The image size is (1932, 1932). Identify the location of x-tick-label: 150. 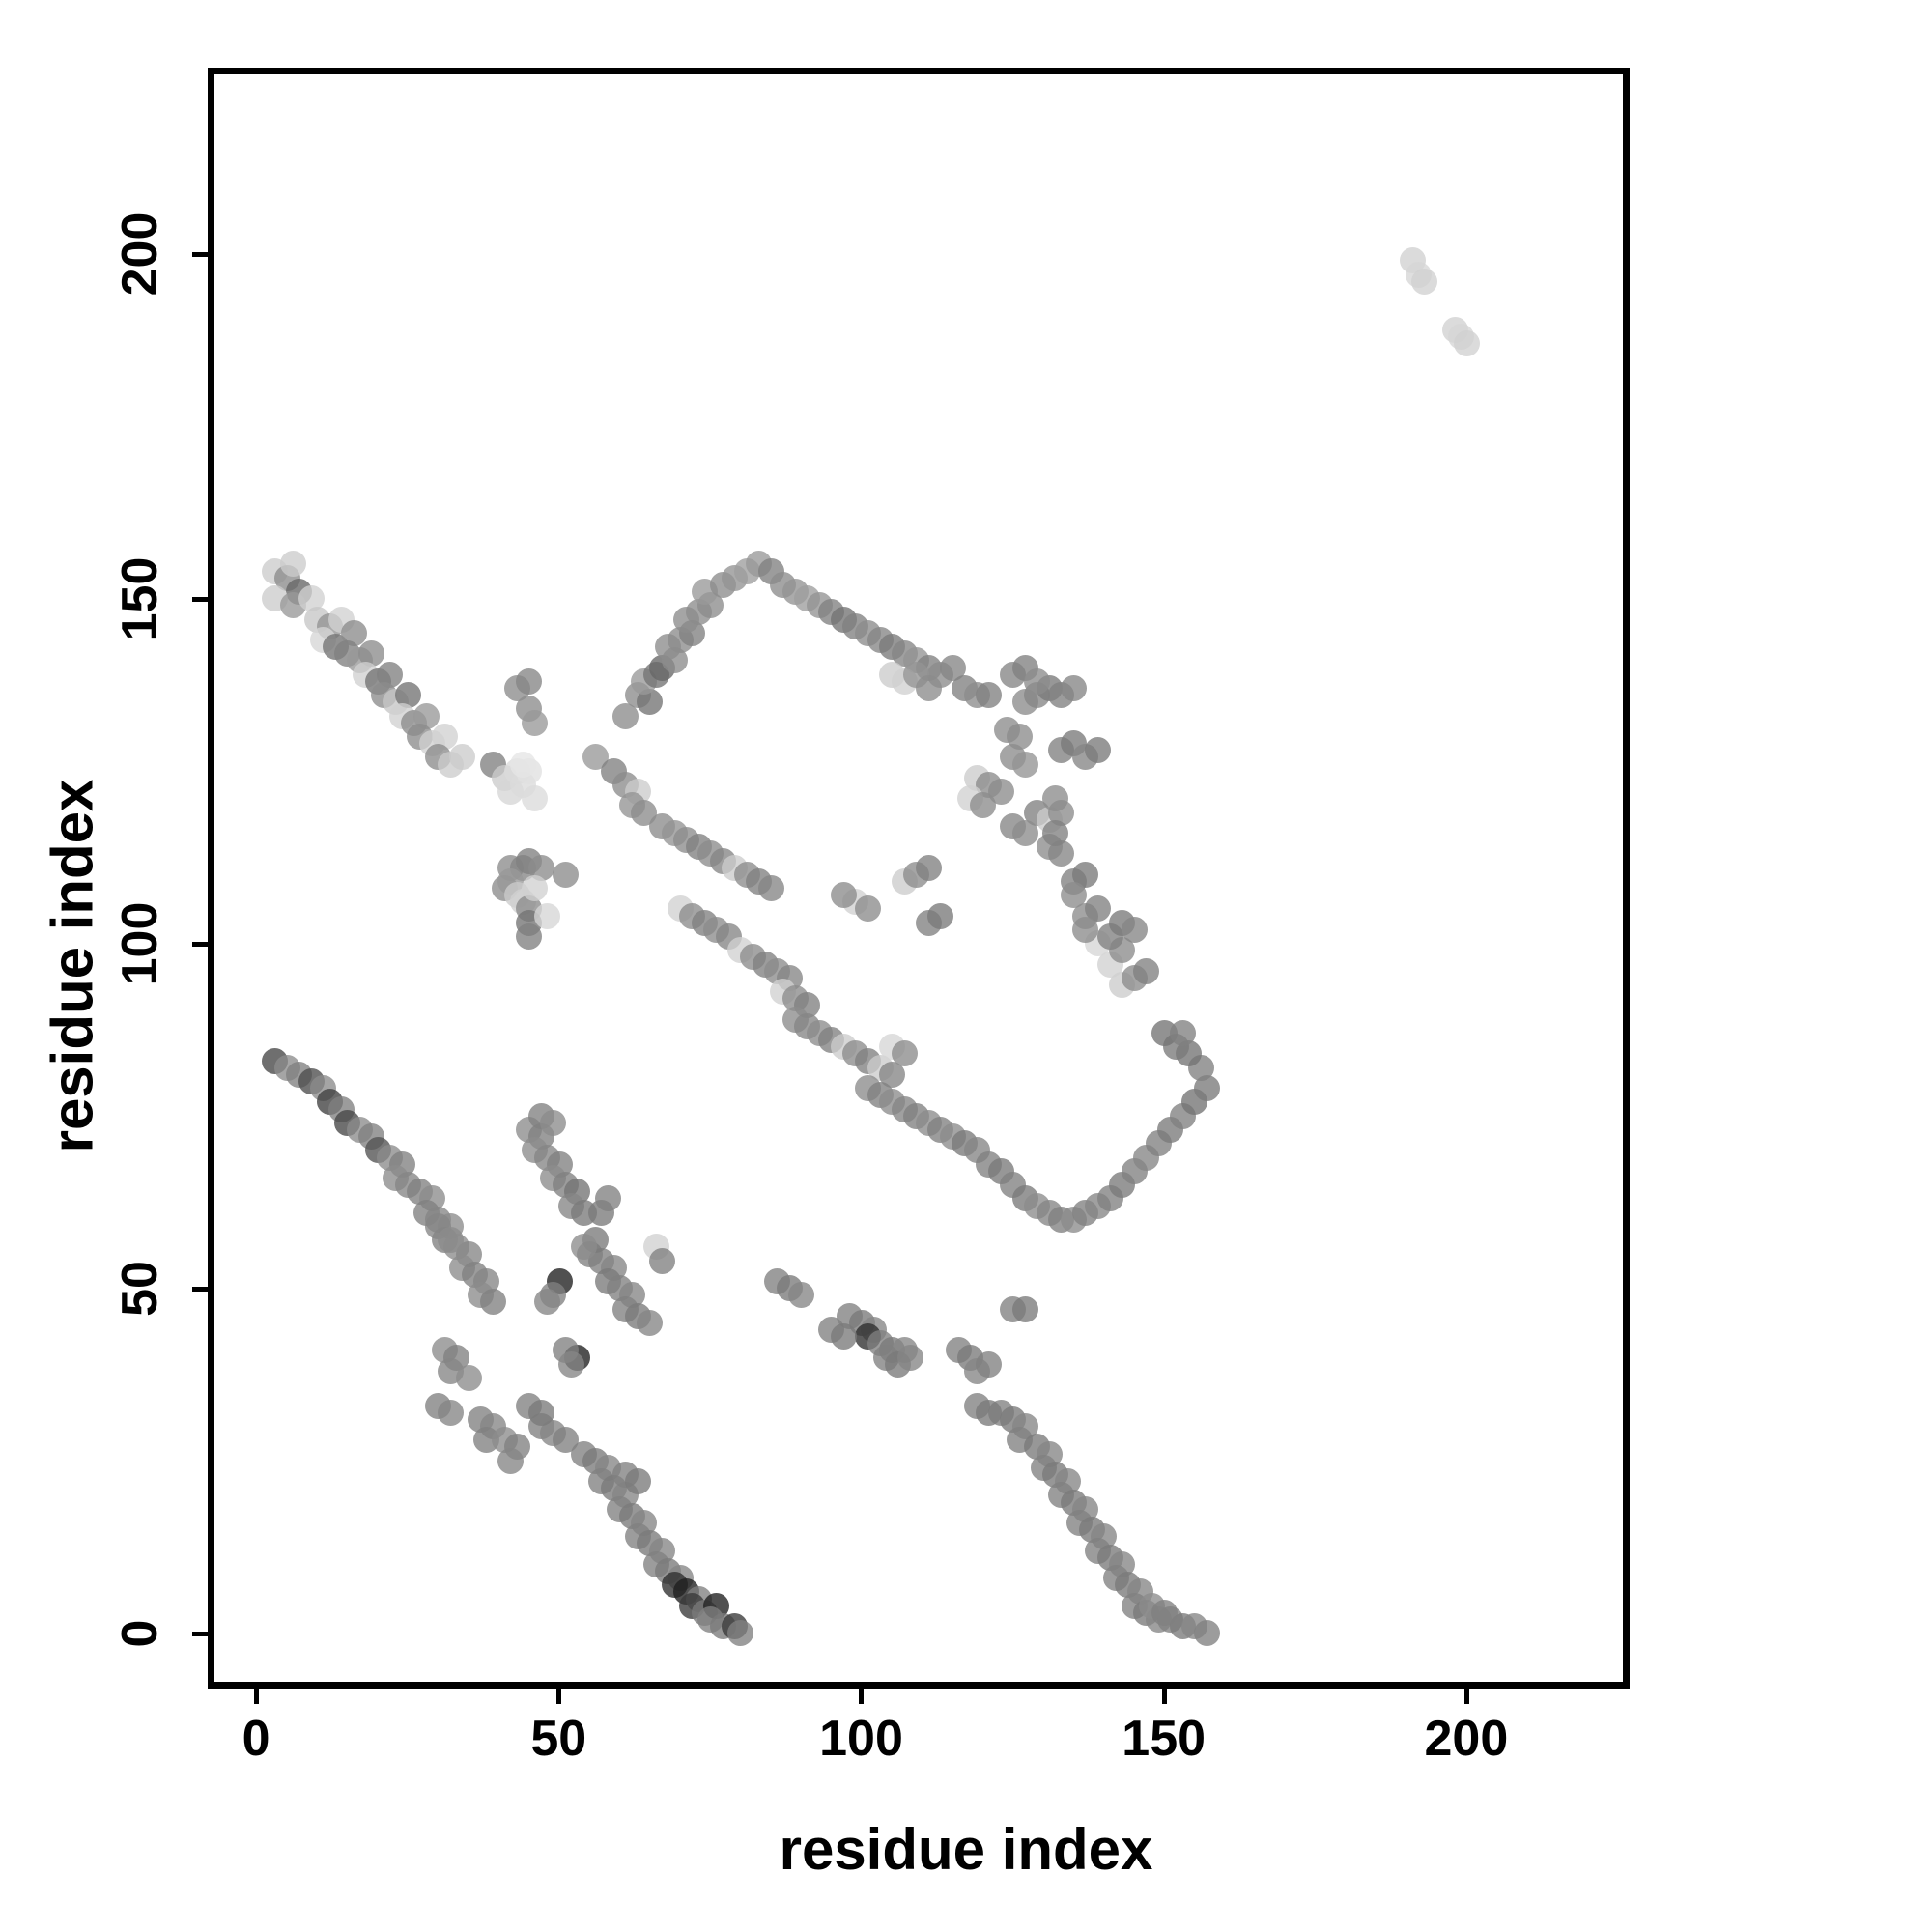
(1164, 1739).